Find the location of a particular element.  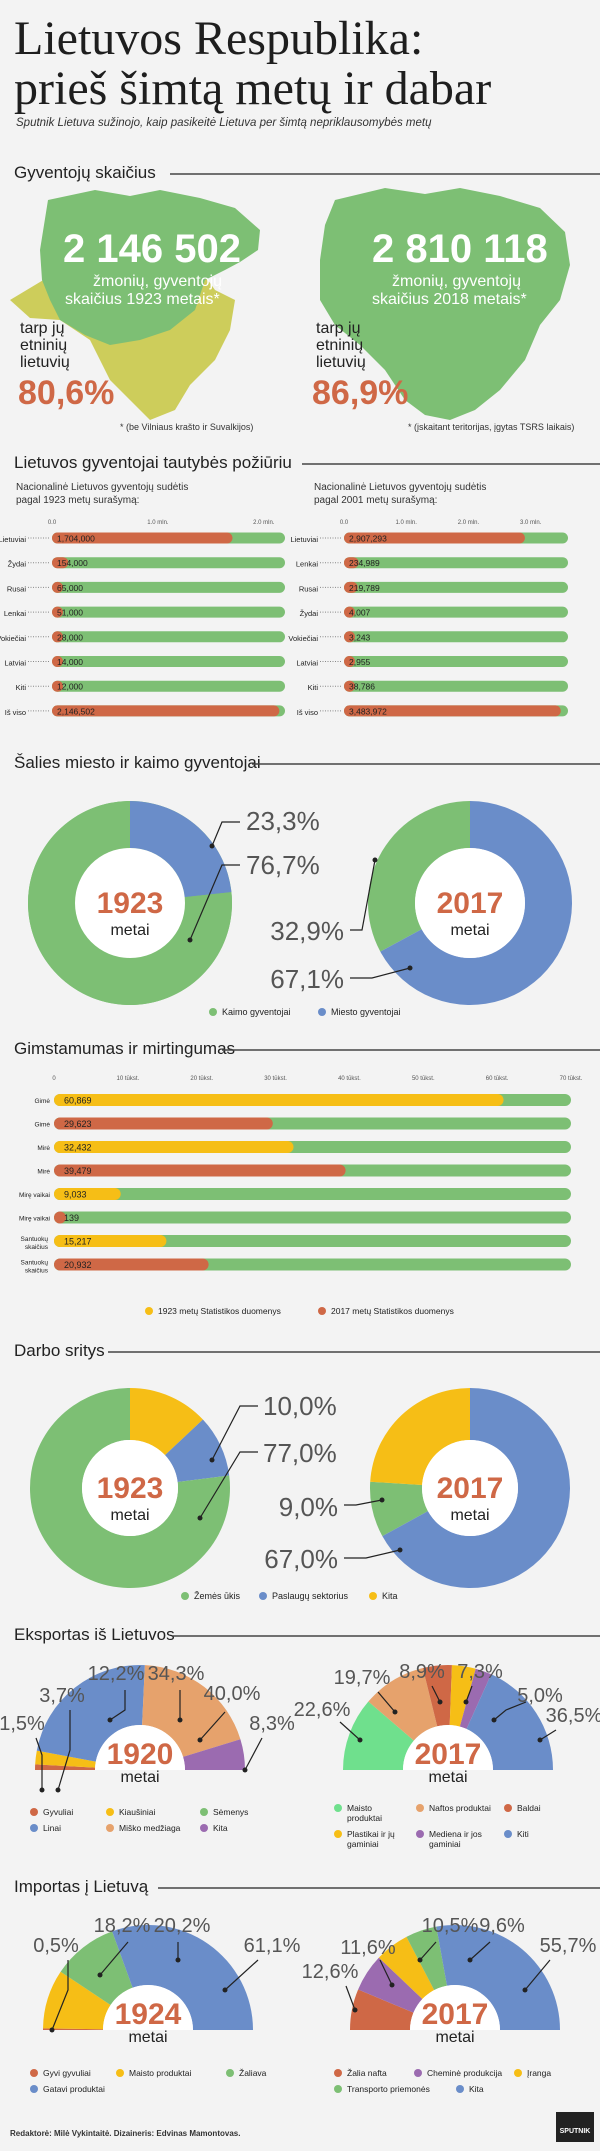

section-births-header: Gimstamumas ir mirtingumas is located at coordinates (307, 1048).